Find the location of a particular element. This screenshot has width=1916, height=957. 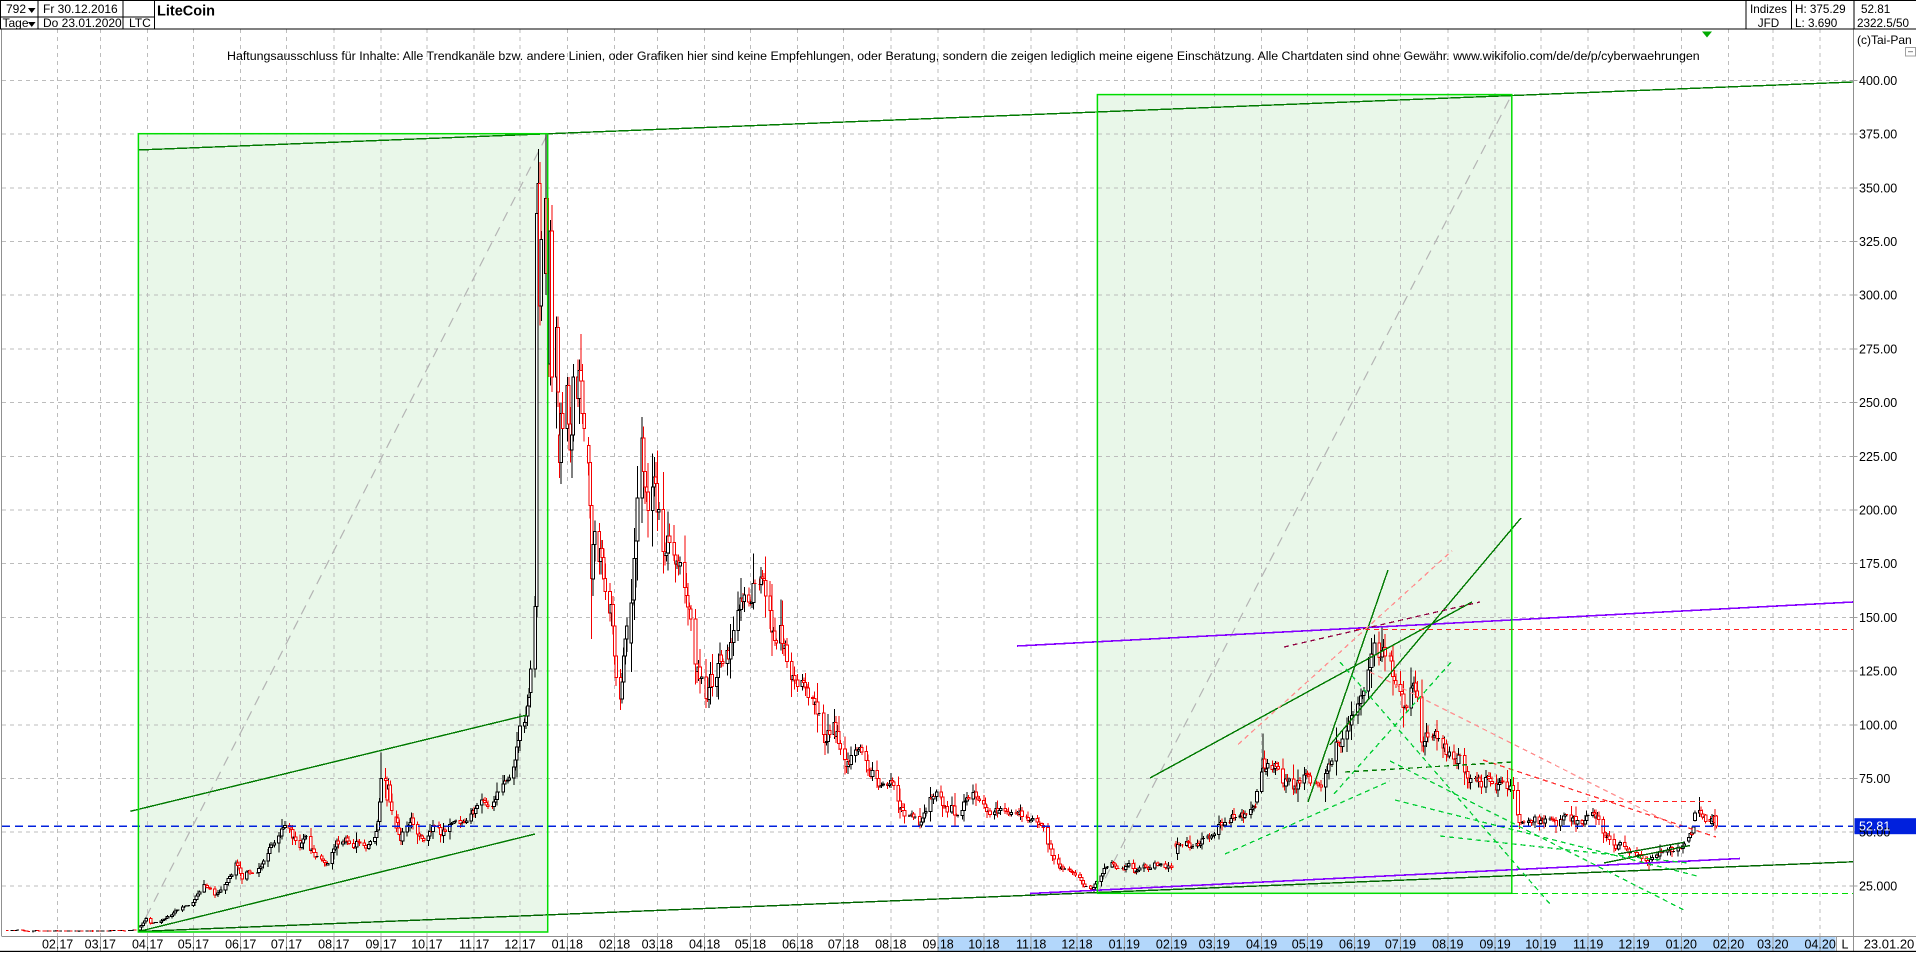

svg-text: 05.17 is located at coordinates (193, 945).